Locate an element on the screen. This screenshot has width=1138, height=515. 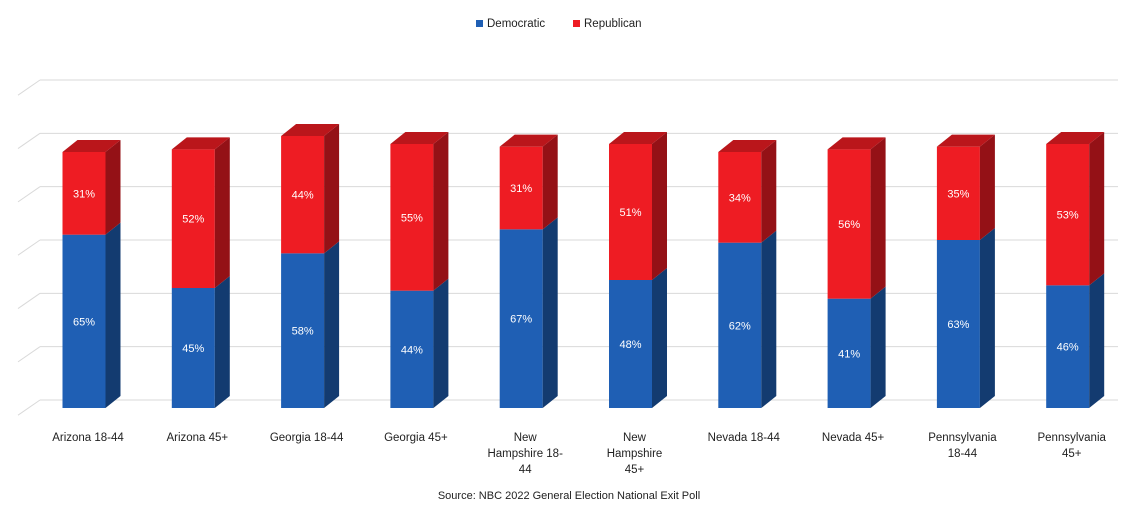
x-tick-label: Nevada 45+ is located at coordinates (853, 438).